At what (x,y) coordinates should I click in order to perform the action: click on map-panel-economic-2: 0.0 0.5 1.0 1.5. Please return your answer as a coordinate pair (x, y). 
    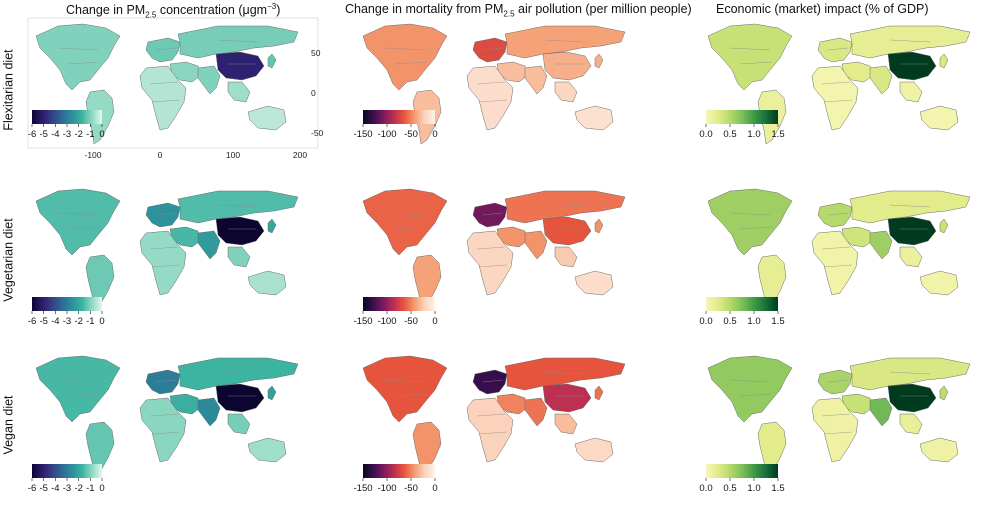
    Looking at the image, I should click on (835, 424).